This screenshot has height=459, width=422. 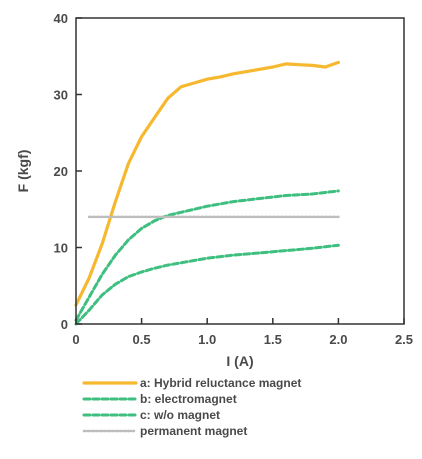 I want to click on x-tick-label: 1.5, so click(x=273, y=339).